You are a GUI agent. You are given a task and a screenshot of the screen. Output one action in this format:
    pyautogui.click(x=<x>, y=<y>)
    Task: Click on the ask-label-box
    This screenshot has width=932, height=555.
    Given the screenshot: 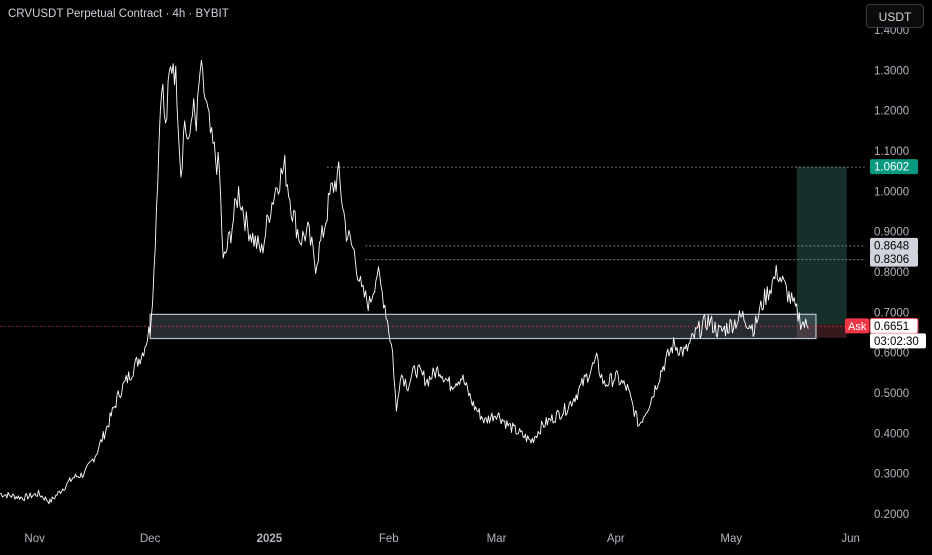 What is the action you would take?
    pyautogui.click(x=857, y=326)
    